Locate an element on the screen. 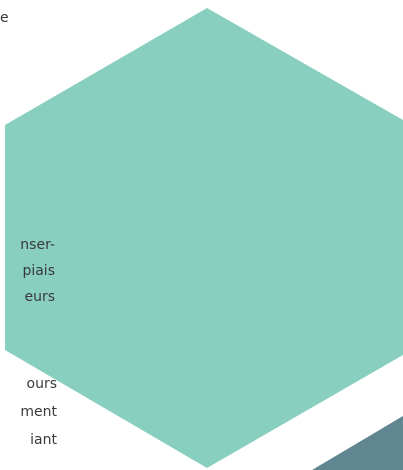 The height and width of the screenshot is (470, 403). corner-triangle is located at coordinates (357, 443).